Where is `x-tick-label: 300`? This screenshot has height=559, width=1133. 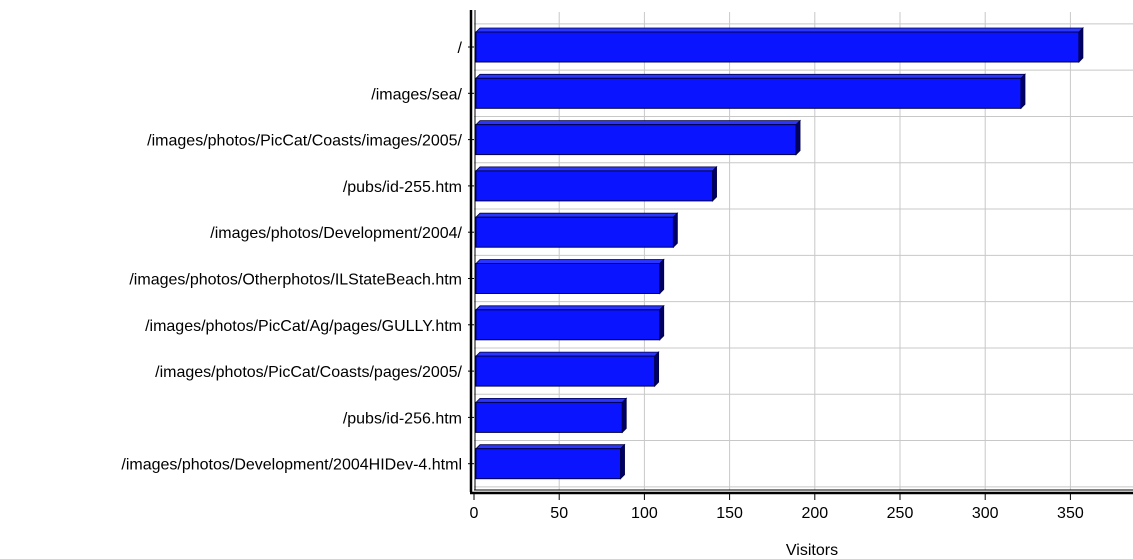 x-tick-label: 300 is located at coordinates (985, 513).